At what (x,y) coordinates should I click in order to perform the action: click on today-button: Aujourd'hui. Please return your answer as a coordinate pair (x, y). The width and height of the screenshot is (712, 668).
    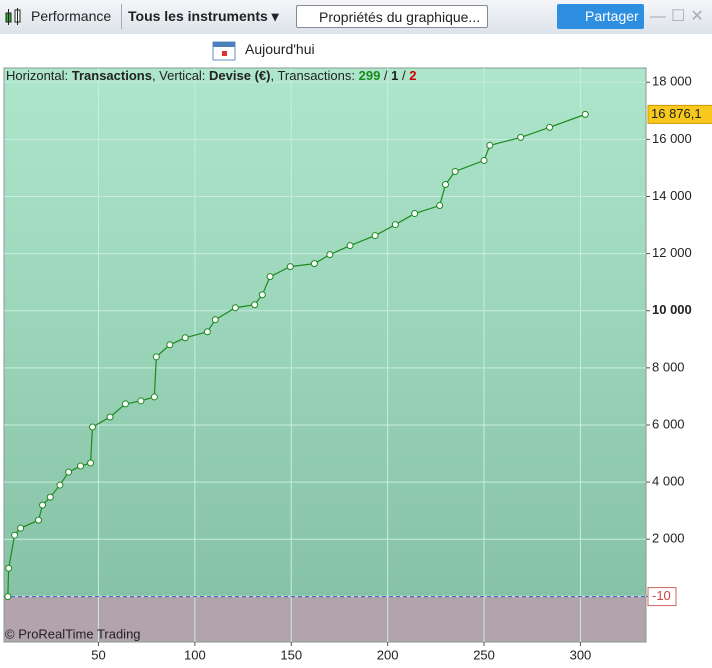
    Looking at the image, I should click on (280, 49).